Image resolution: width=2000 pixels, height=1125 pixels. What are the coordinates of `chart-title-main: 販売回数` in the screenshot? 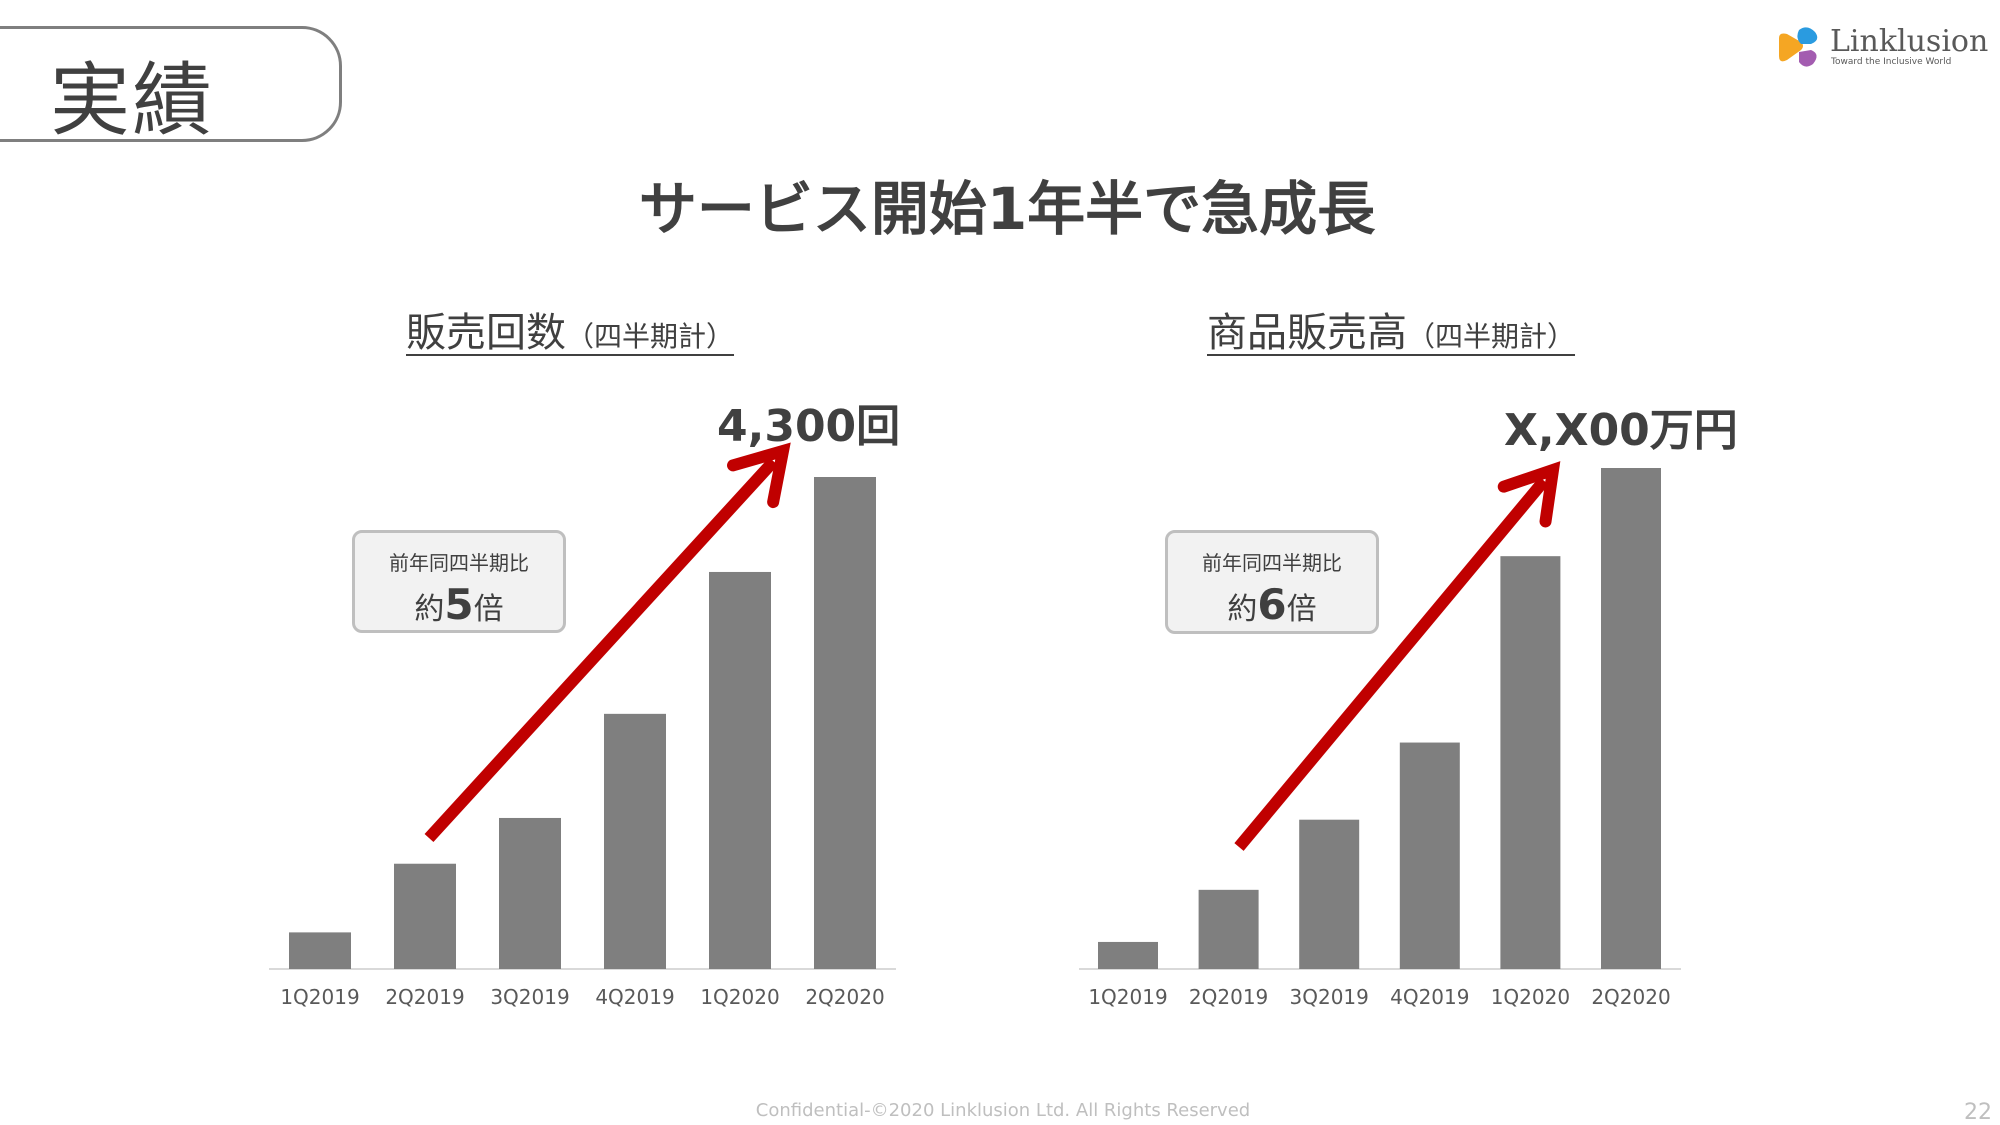 It's located at (486, 333).